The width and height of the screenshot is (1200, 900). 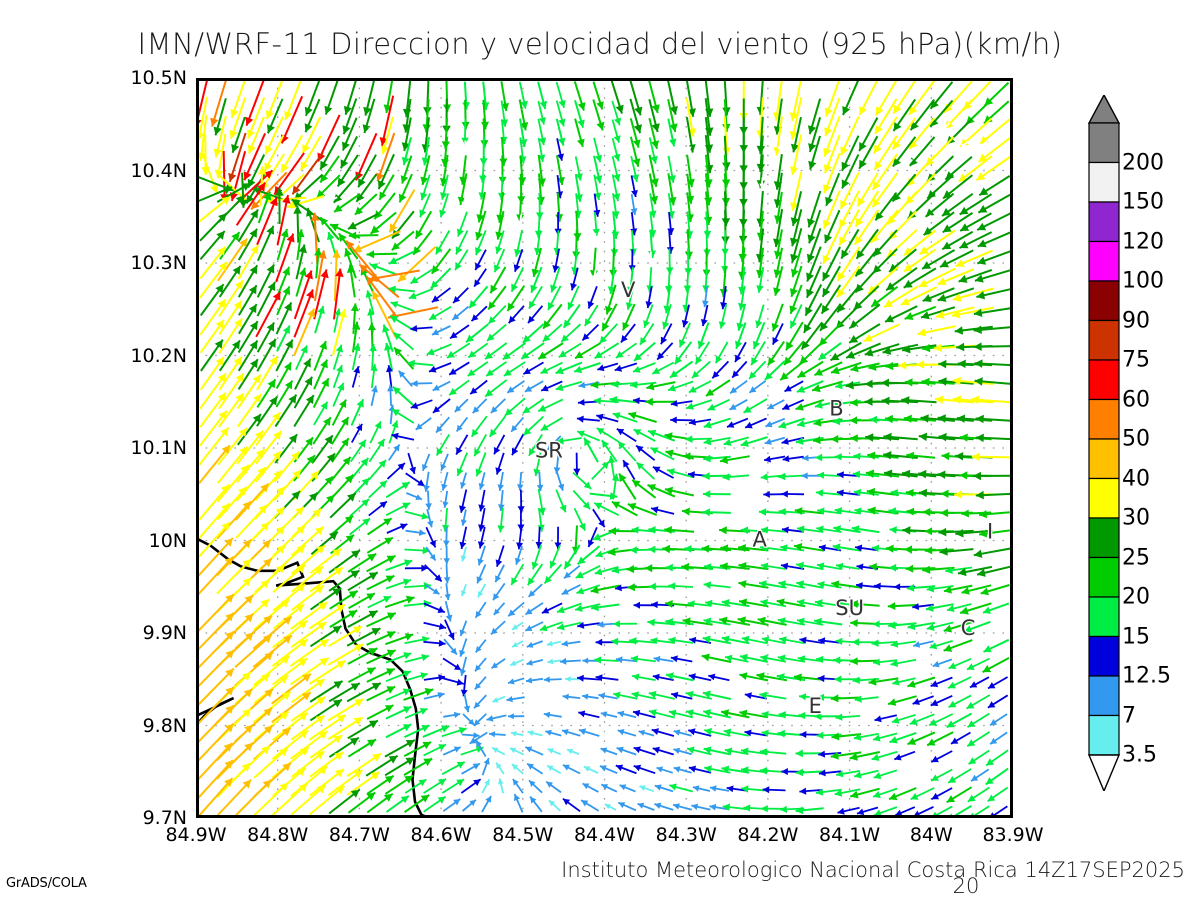 I want to click on colorbar-band, so click(x=1104, y=656).